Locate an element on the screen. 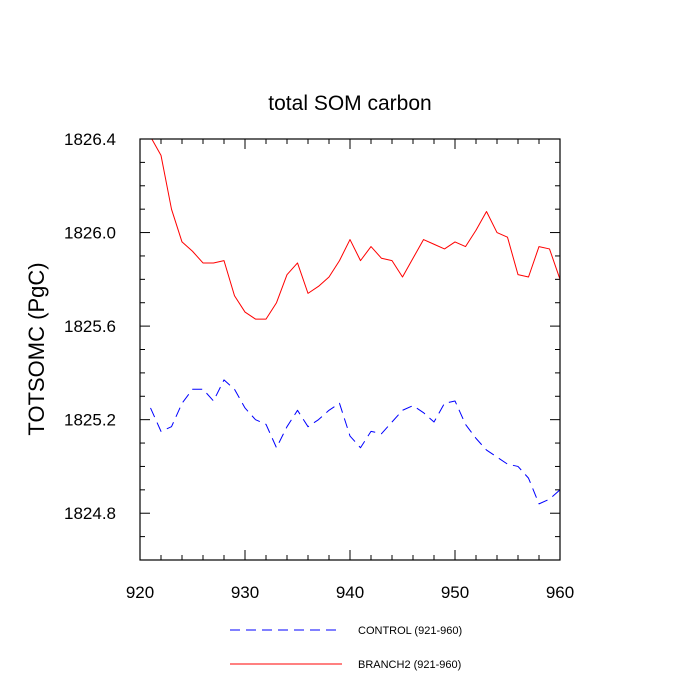 This screenshot has height=700, width=700. legend-label-branch2: BRANCH2 (921-960) is located at coordinates (409, 665).